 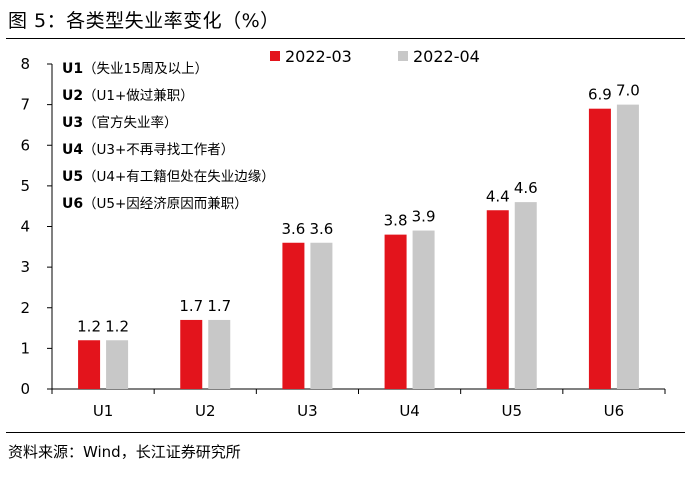 What do you see at coordinates (25, 389) in the screenshot?
I see `y-tick-label: 0` at bounding box center [25, 389].